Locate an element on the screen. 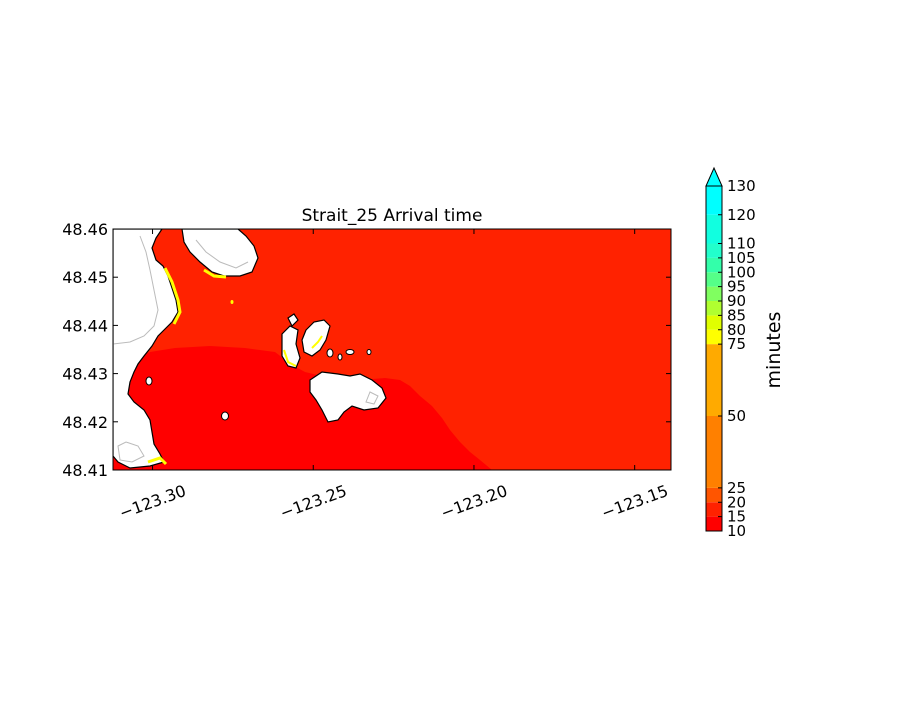 The image size is (900, 704). x-tick-label: −123.15 is located at coordinates (635, 502).